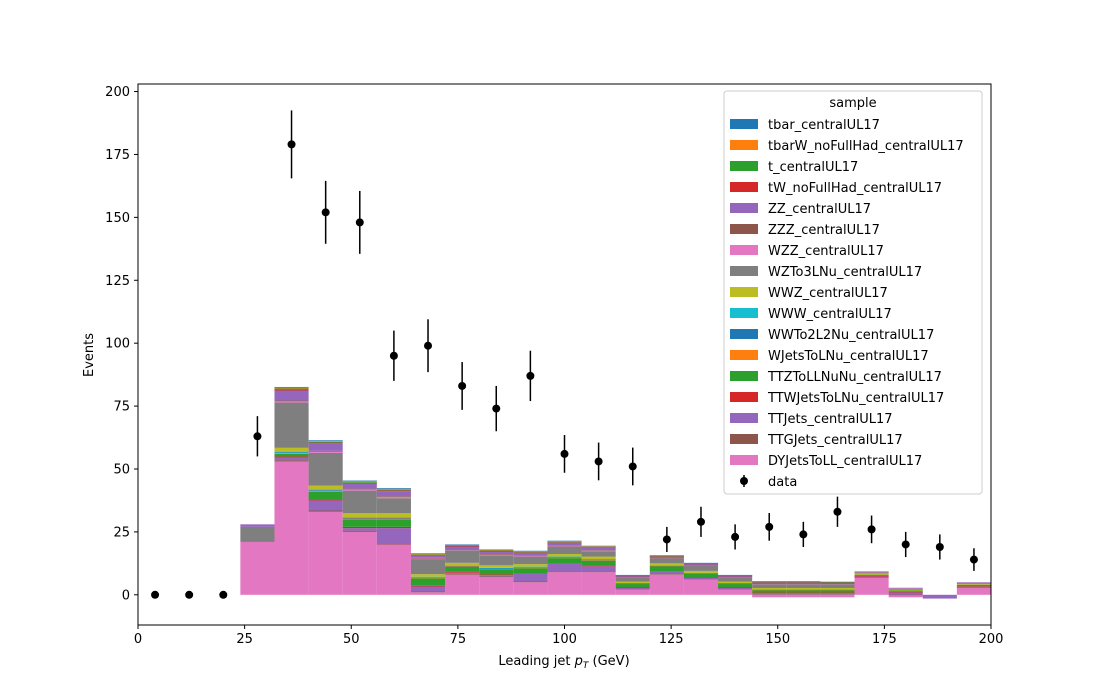 Image resolution: width=1100 pixels, height=700 pixels. Describe the element at coordinates (117, 218) in the screenshot. I see `y-tick-label: 150` at that location.